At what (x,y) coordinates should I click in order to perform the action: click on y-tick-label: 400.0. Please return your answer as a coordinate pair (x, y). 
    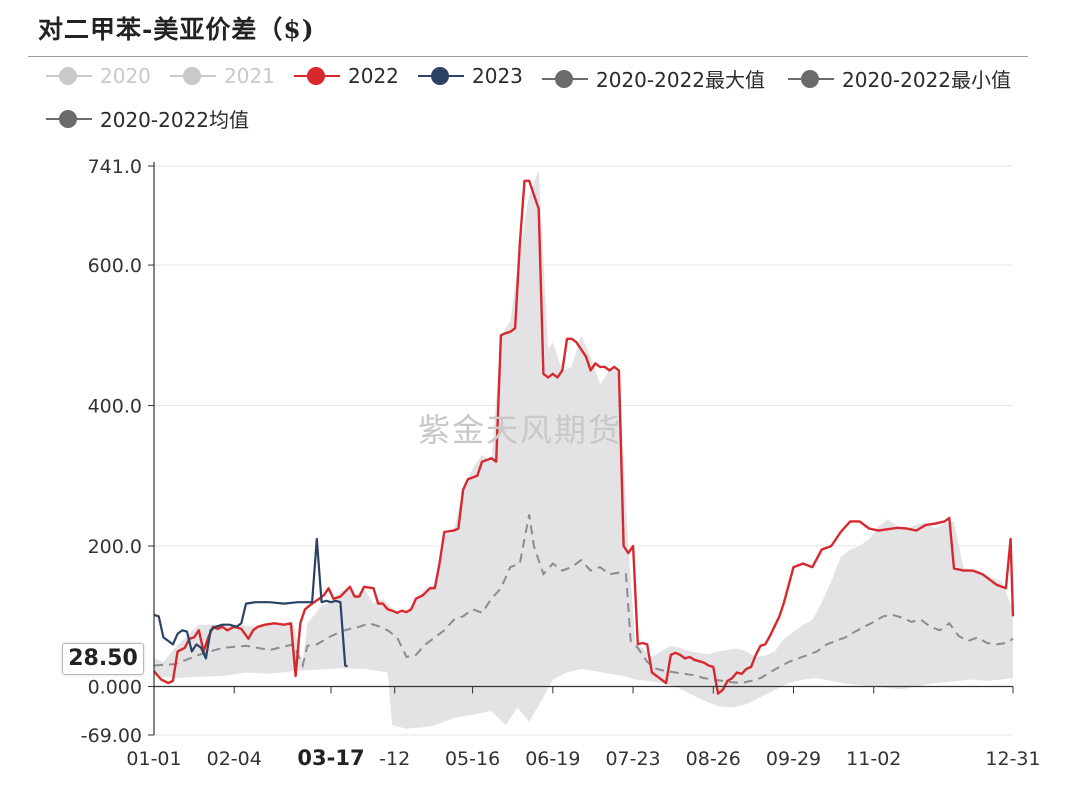
    Looking at the image, I should click on (115, 407).